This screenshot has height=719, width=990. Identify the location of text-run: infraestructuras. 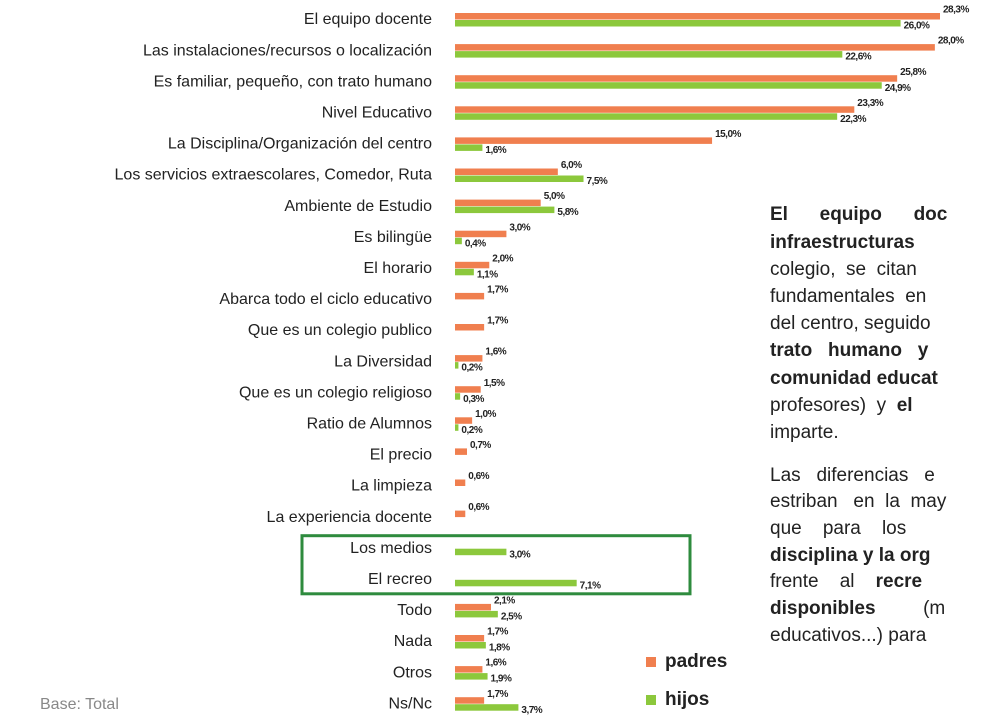
(842, 242).